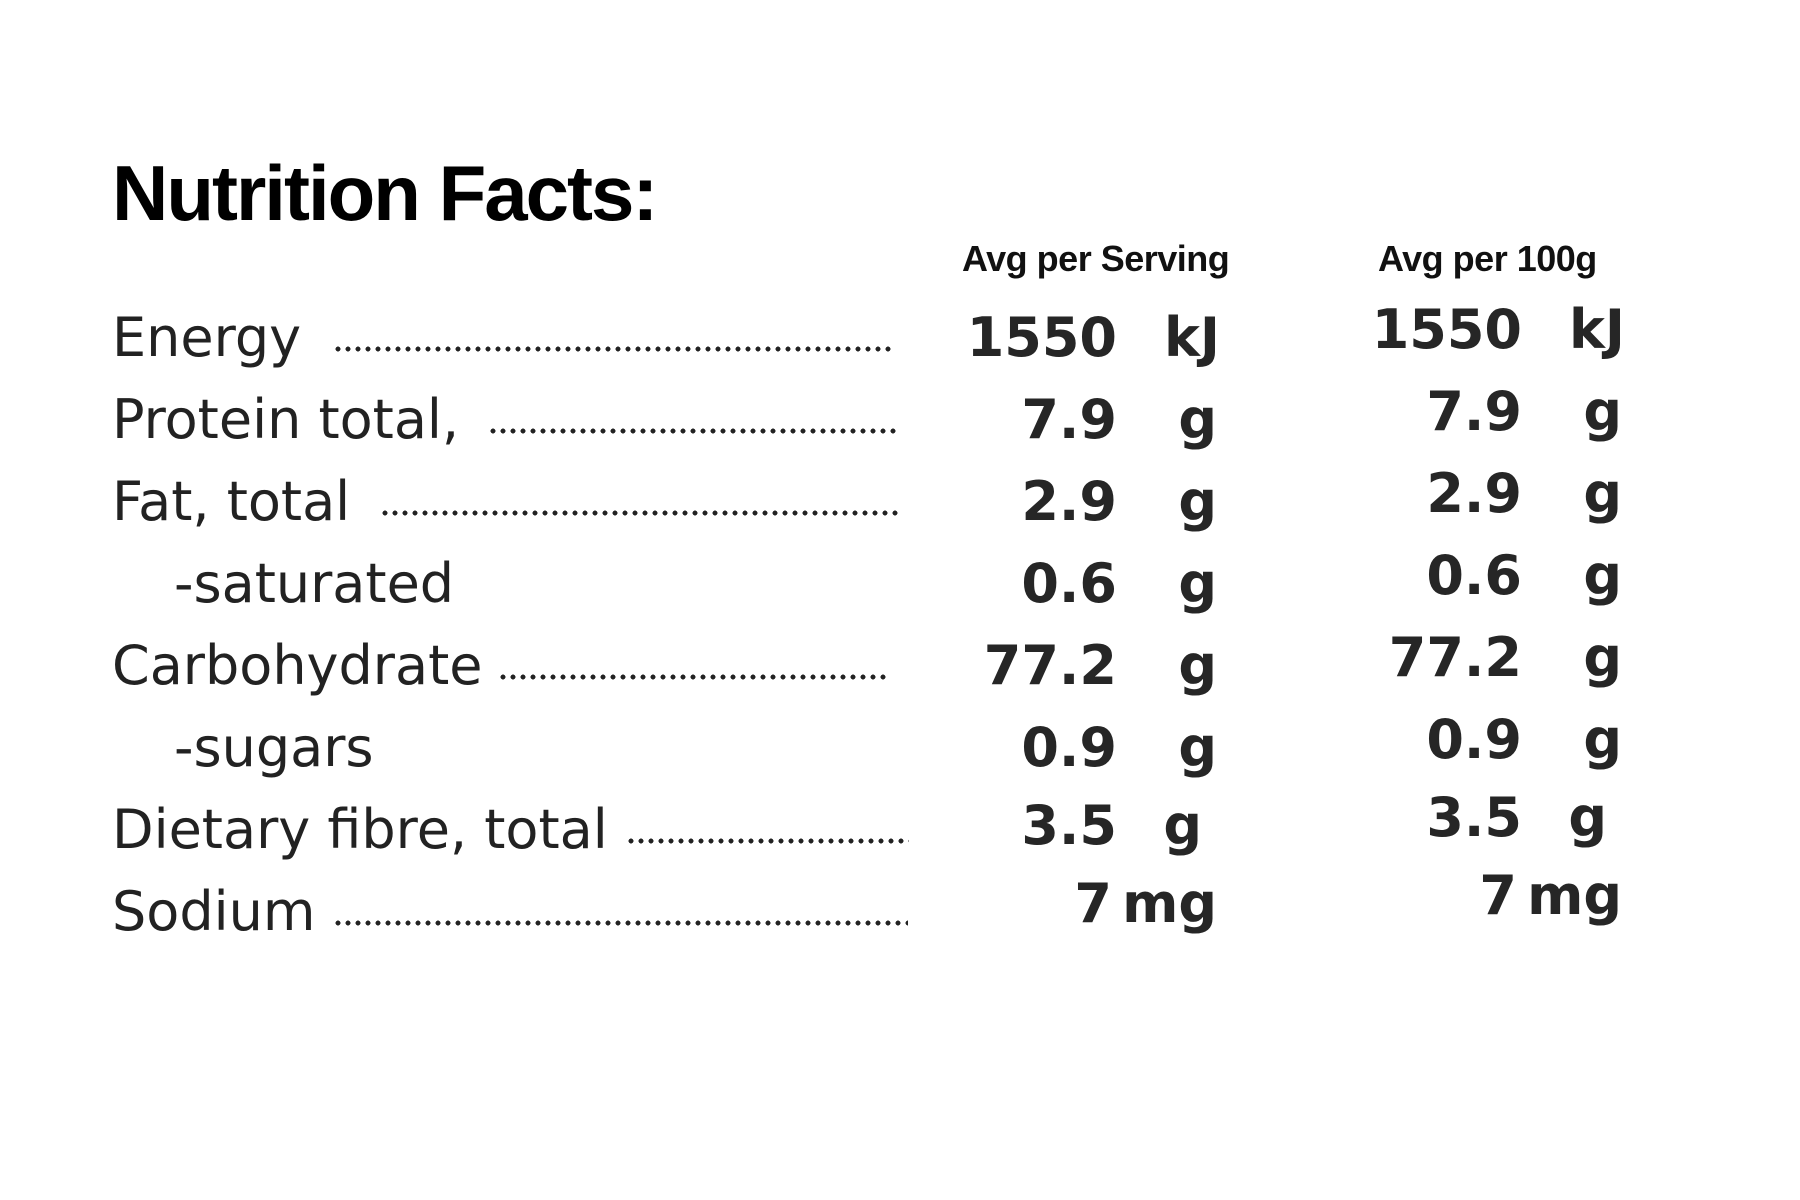 This screenshot has width=1800, height=1200. I want to click on serving-value: 0.9, so click(1069, 747).